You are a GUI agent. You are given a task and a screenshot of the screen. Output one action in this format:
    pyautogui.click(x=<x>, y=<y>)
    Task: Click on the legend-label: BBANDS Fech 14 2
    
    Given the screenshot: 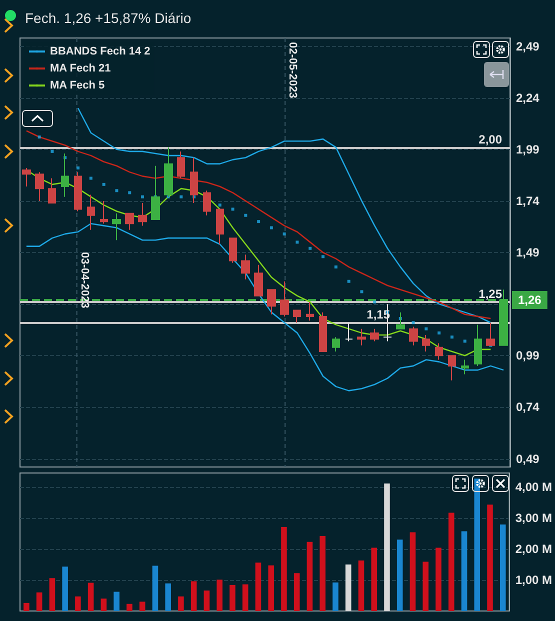 What is the action you would take?
    pyautogui.click(x=100, y=52)
    